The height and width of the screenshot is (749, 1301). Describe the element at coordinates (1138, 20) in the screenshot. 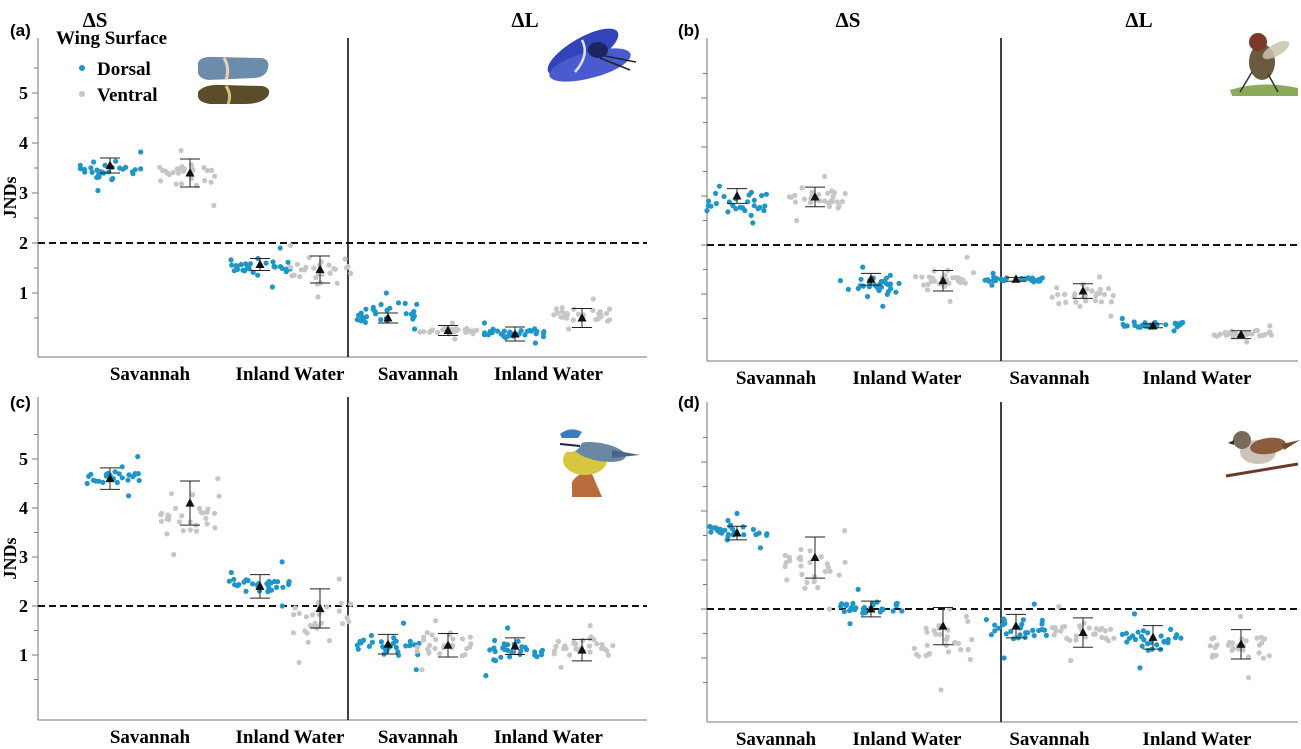

I see `section-header: ΔL` at that location.